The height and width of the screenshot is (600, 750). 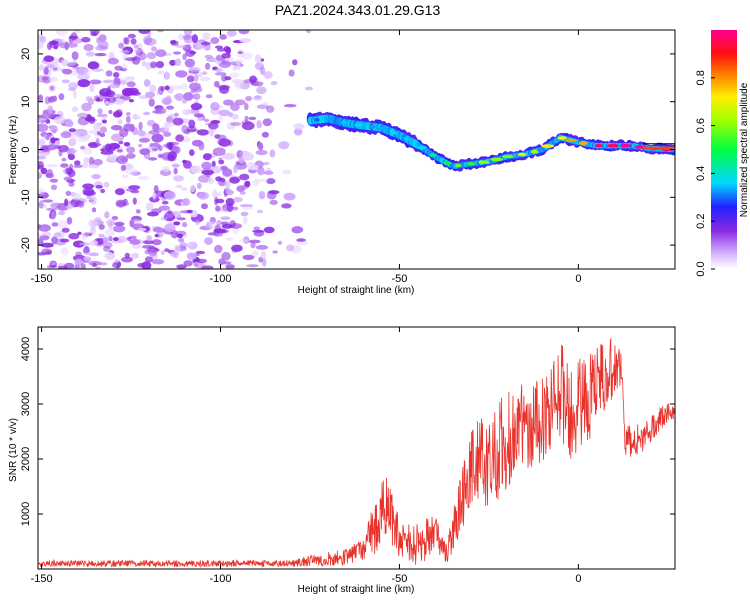 What do you see at coordinates (26, 102) in the screenshot?
I see `y-tick-label: 10` at bounding box center [26, 102].